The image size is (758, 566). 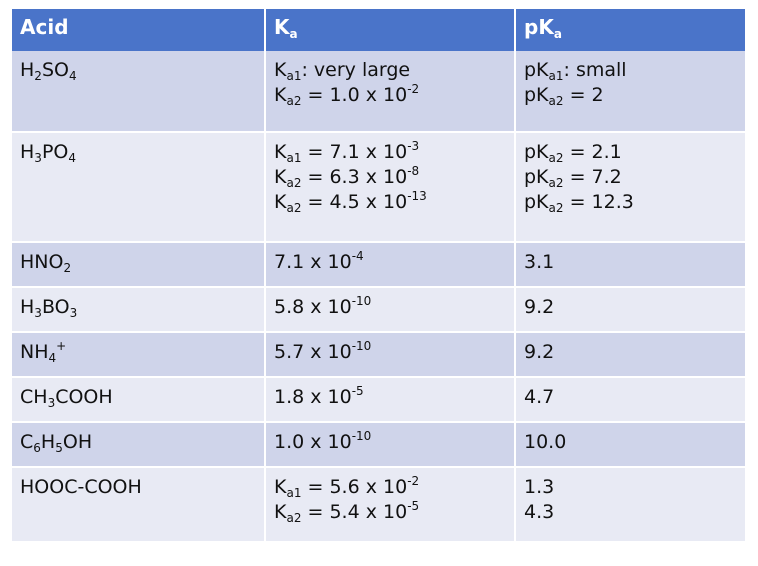 I want to click on ka-cell: Ka1 = 5.6 x 10-2 Ka2 = 5.4 x 10-5, so click(x=389, y=504).